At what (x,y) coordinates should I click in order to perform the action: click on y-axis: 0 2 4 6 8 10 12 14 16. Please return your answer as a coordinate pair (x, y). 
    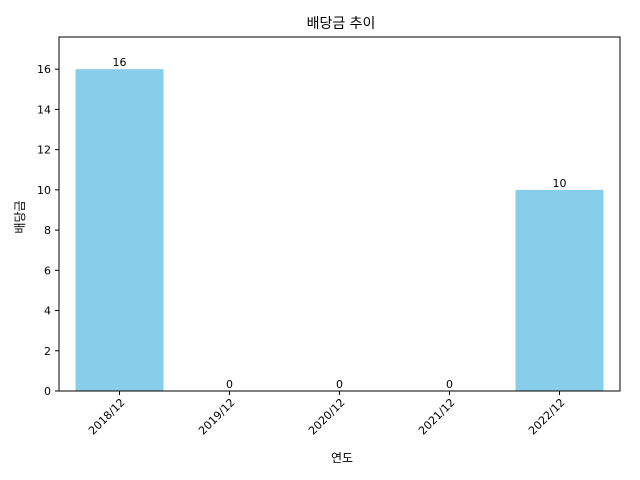
    Looking at the image, I should click on (48, 230).